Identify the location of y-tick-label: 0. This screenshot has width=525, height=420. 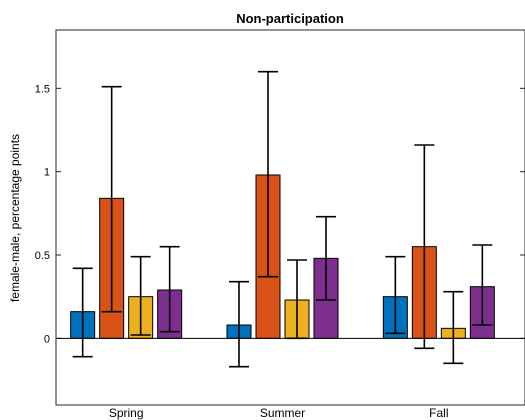
(47, 339).